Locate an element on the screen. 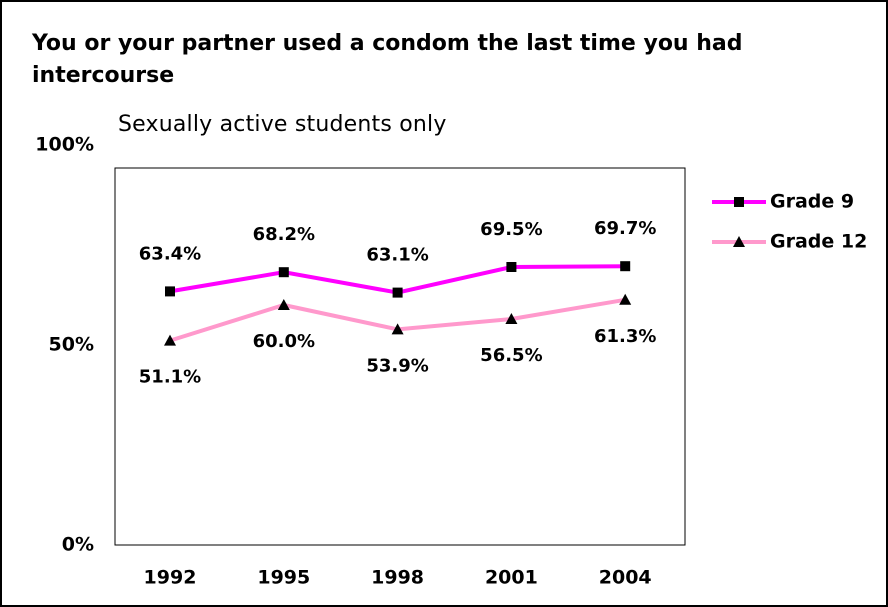  data-label: 53.9% is located at coordinates (397, 365).